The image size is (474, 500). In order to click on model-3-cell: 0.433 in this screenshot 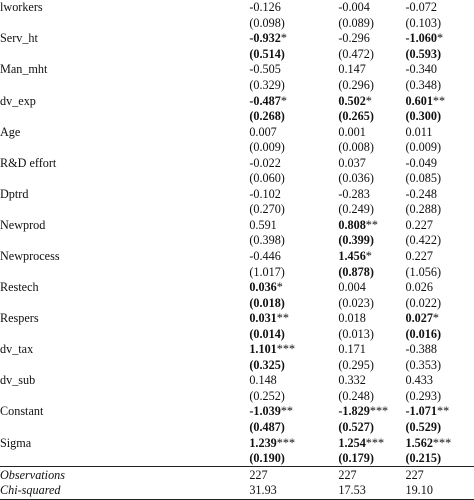, I will do `click(439, 381)`.